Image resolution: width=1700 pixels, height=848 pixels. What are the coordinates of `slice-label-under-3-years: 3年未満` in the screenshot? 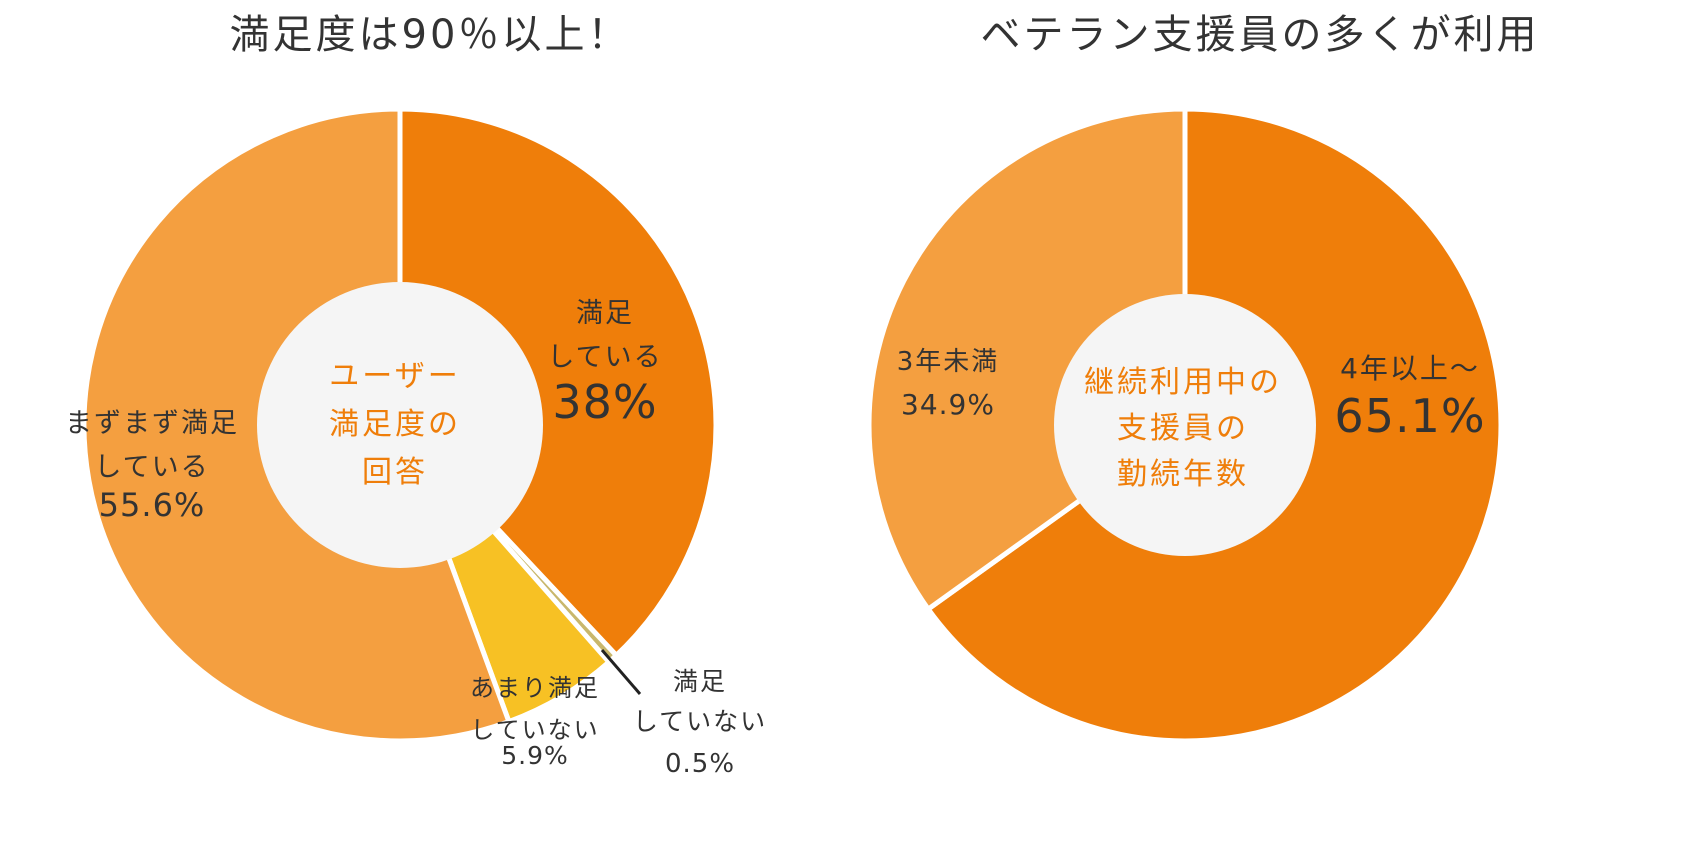 It's located at (948, 362).